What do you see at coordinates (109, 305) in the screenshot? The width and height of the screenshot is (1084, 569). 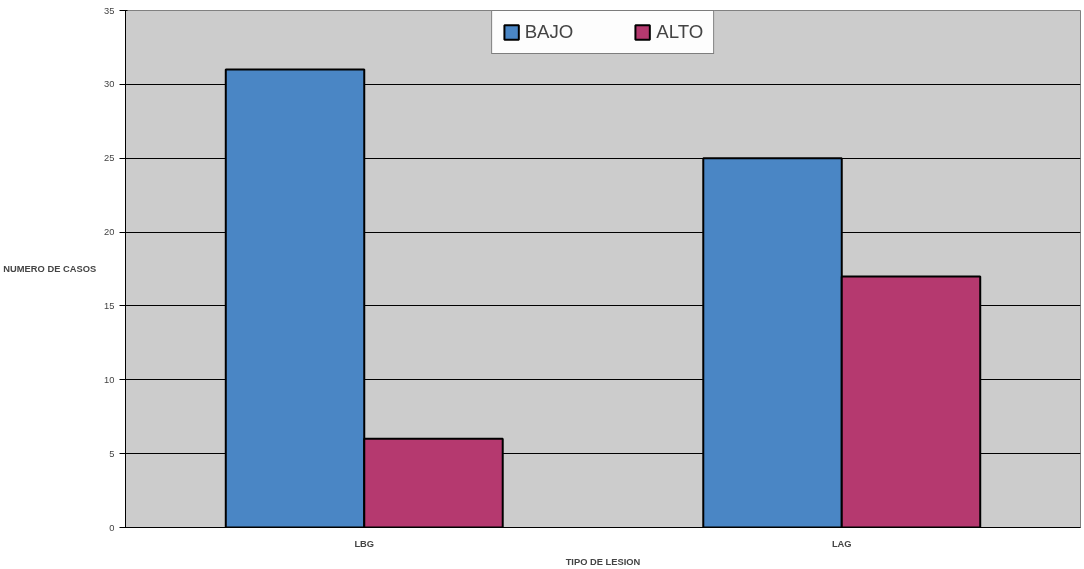 I see `y-tick-label: 15` at bounding box center [109, 305].